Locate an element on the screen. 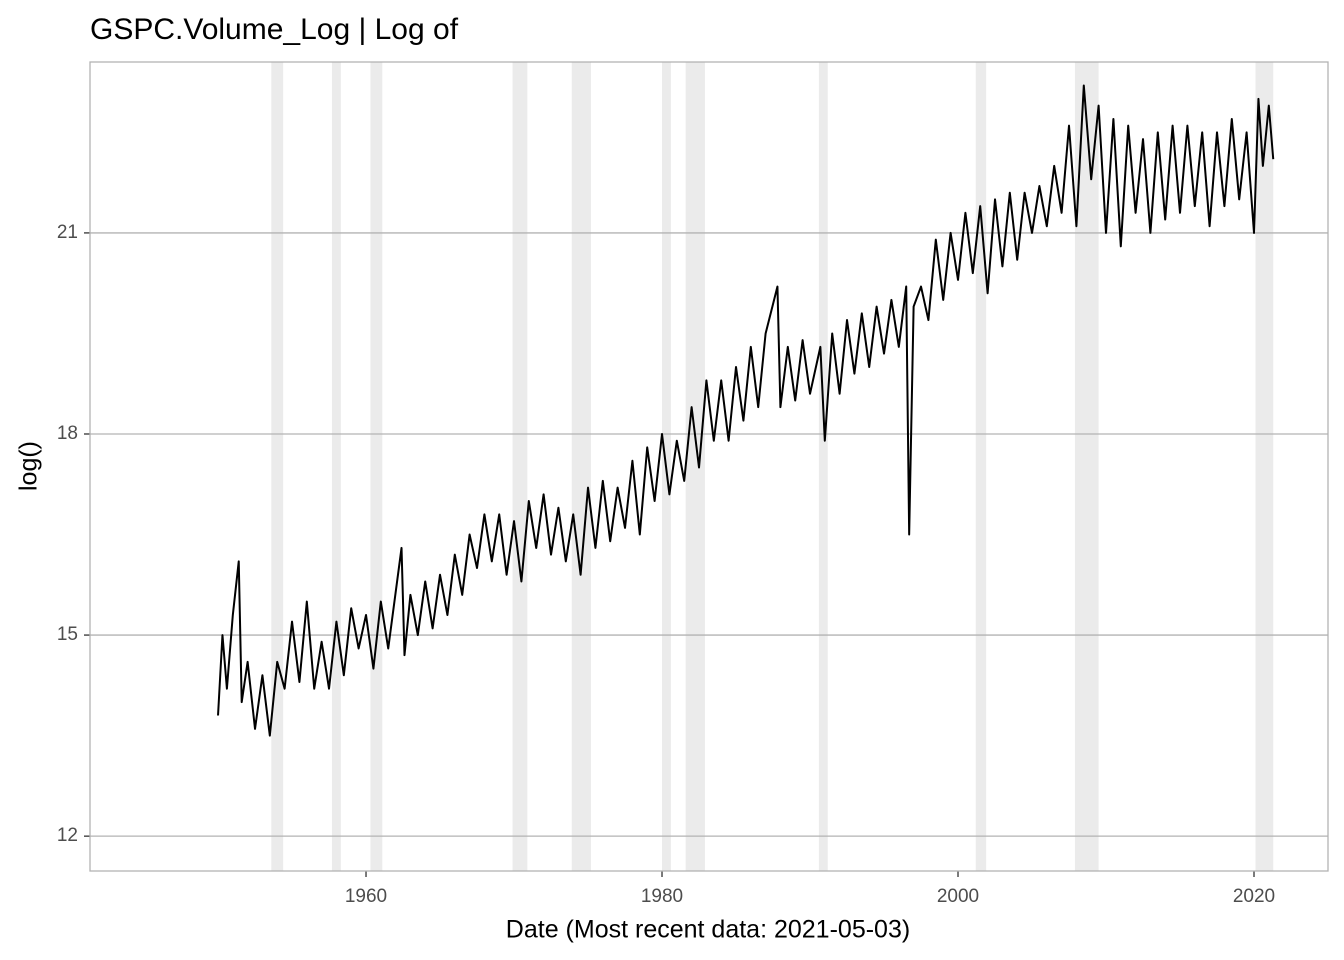 Image resolution: width=1344 pixels, height=960 pixels. x-tick-label: 2020 is located at coordinates (1254, 896).